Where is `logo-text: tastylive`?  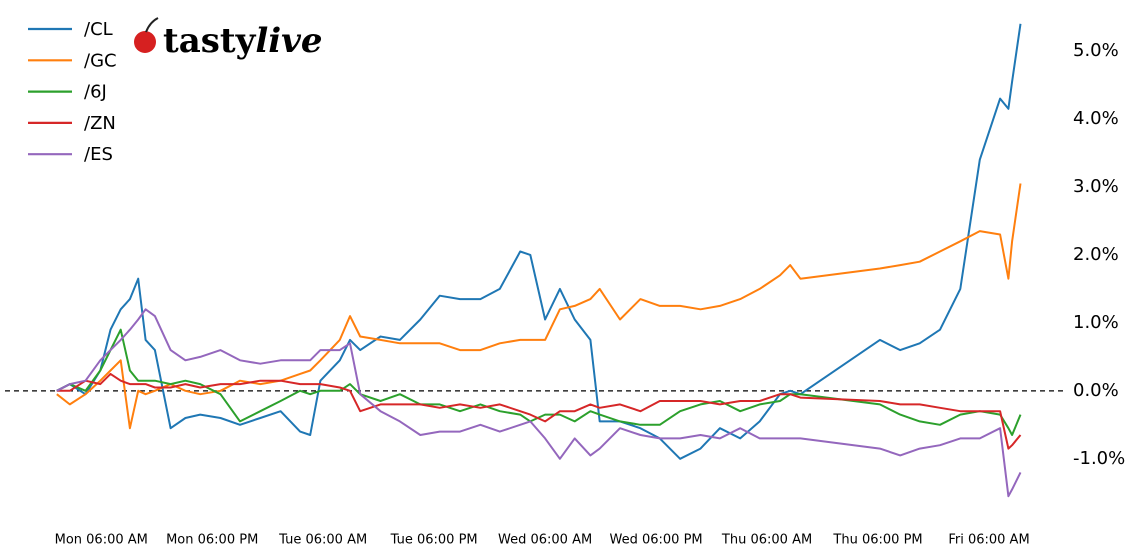
logo-text: tastylive is located at coordinates (243, 41).